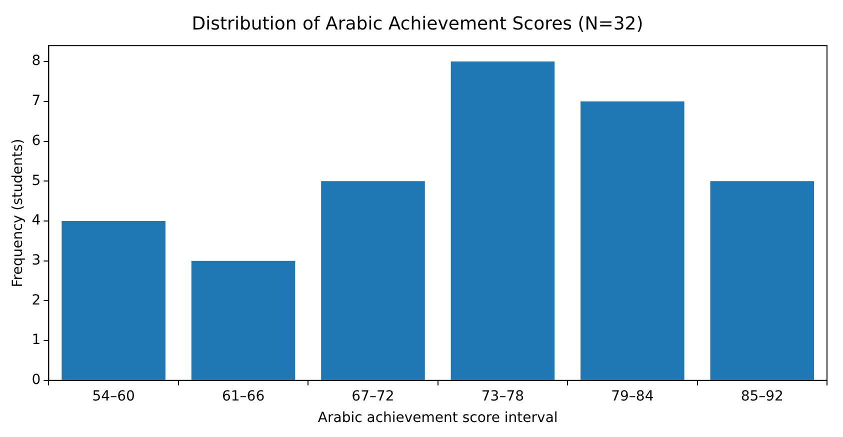  What do you see at coordinates (18, 213) in the screenshot?
I see `y-axis-title: Frequency (students)` at bounding box center [18, 213].